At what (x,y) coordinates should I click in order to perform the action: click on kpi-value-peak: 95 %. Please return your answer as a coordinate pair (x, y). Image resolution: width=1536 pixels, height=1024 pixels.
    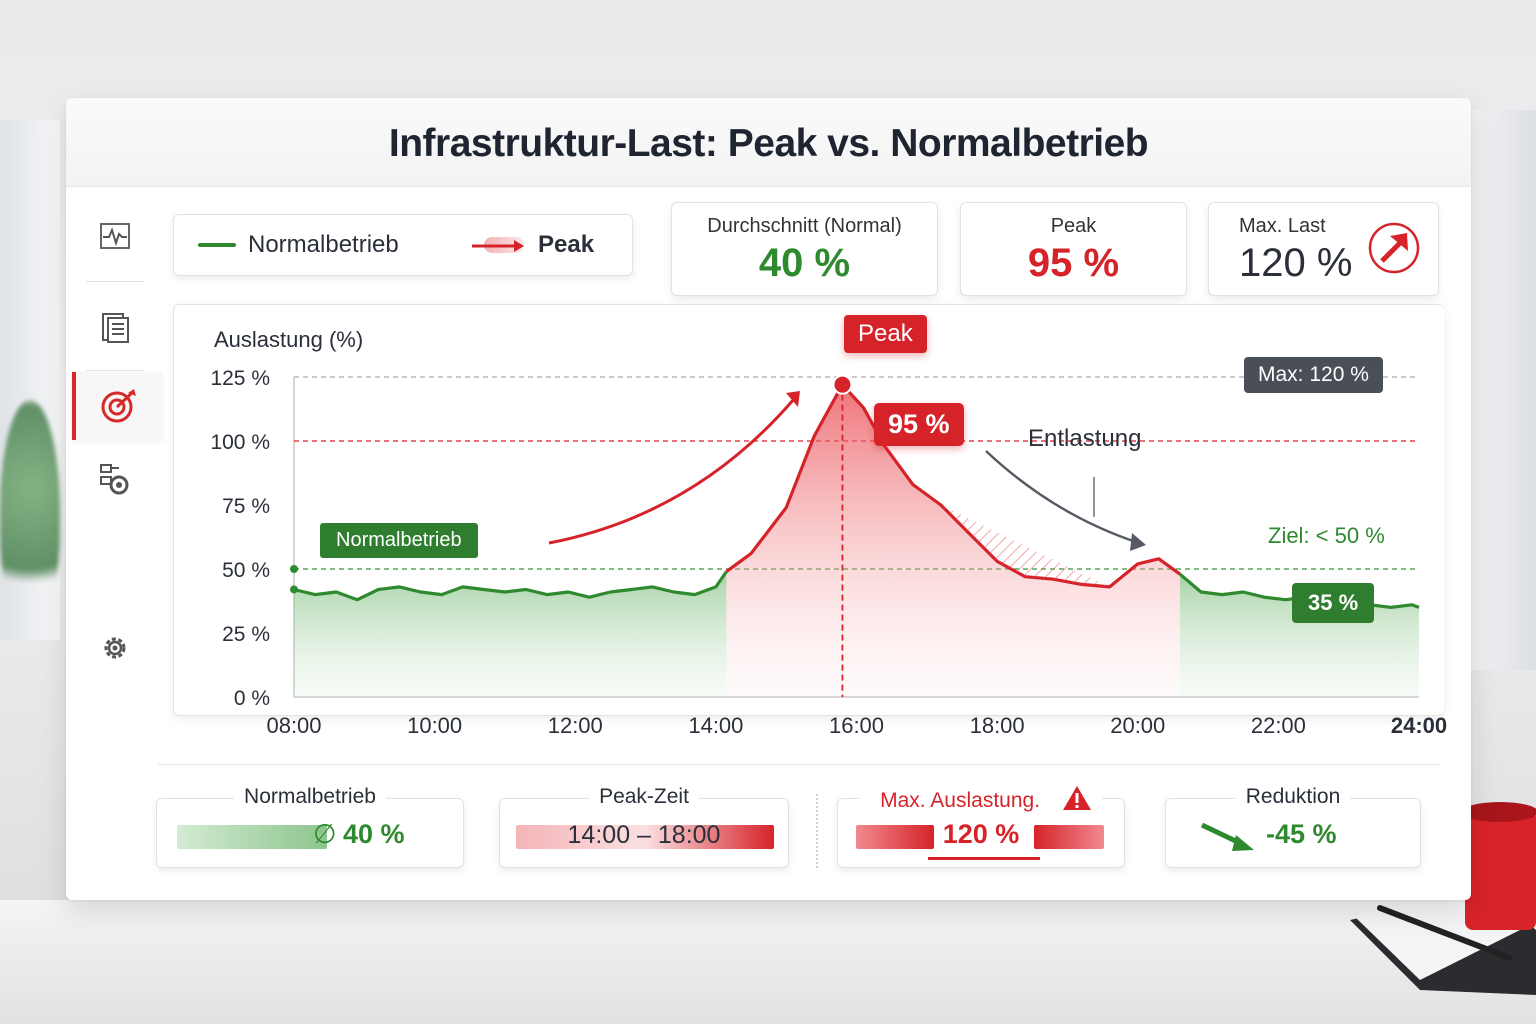
    Looking at the image, I should click on (1073, 263).